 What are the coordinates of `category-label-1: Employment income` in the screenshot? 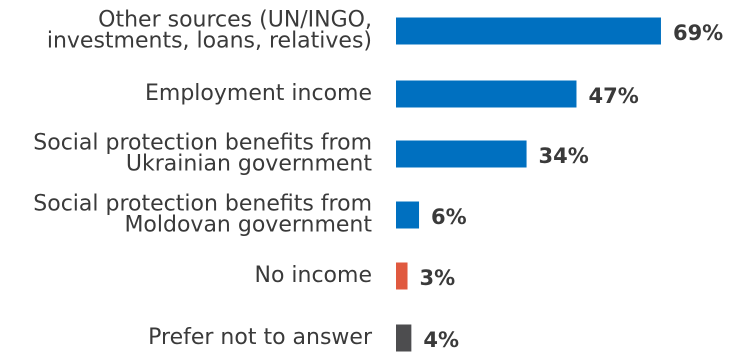 It's located at (258, 93).